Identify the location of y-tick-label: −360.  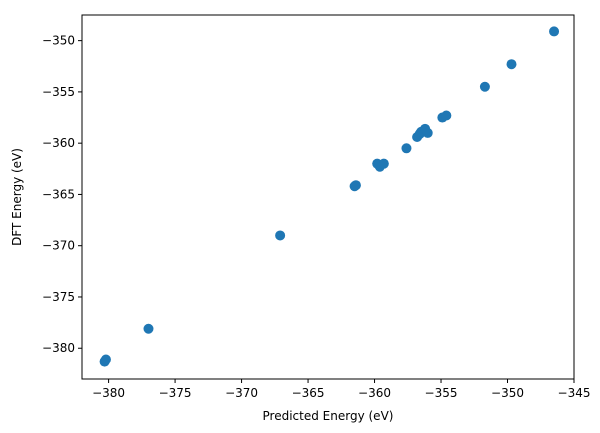
(58, 143).